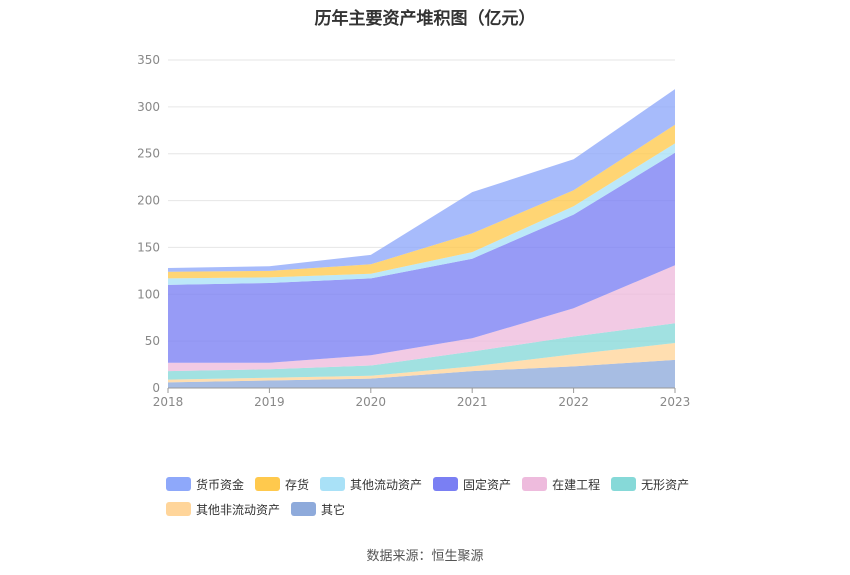 The image size is (850, 575). What do you see at coordinates (148, 247) in the screenshot?
I see `y-tick-label: 150` at bounding box center [148, 247].